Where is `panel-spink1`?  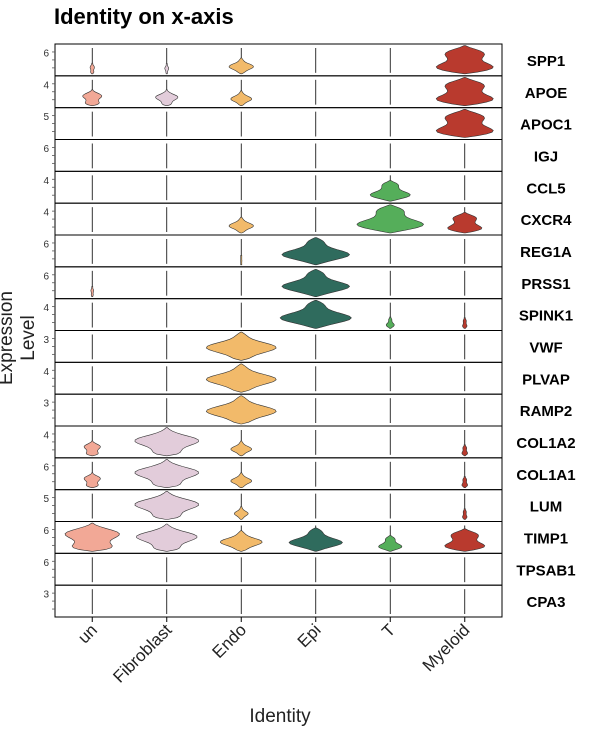
panel-spink1 is located at coordinates (278, 314).